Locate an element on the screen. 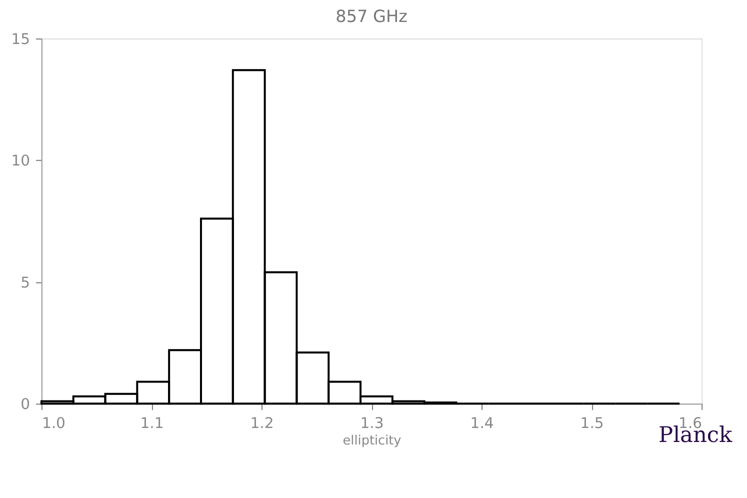  x-tick-label: 1.5 is located at coordinates (592, 423).